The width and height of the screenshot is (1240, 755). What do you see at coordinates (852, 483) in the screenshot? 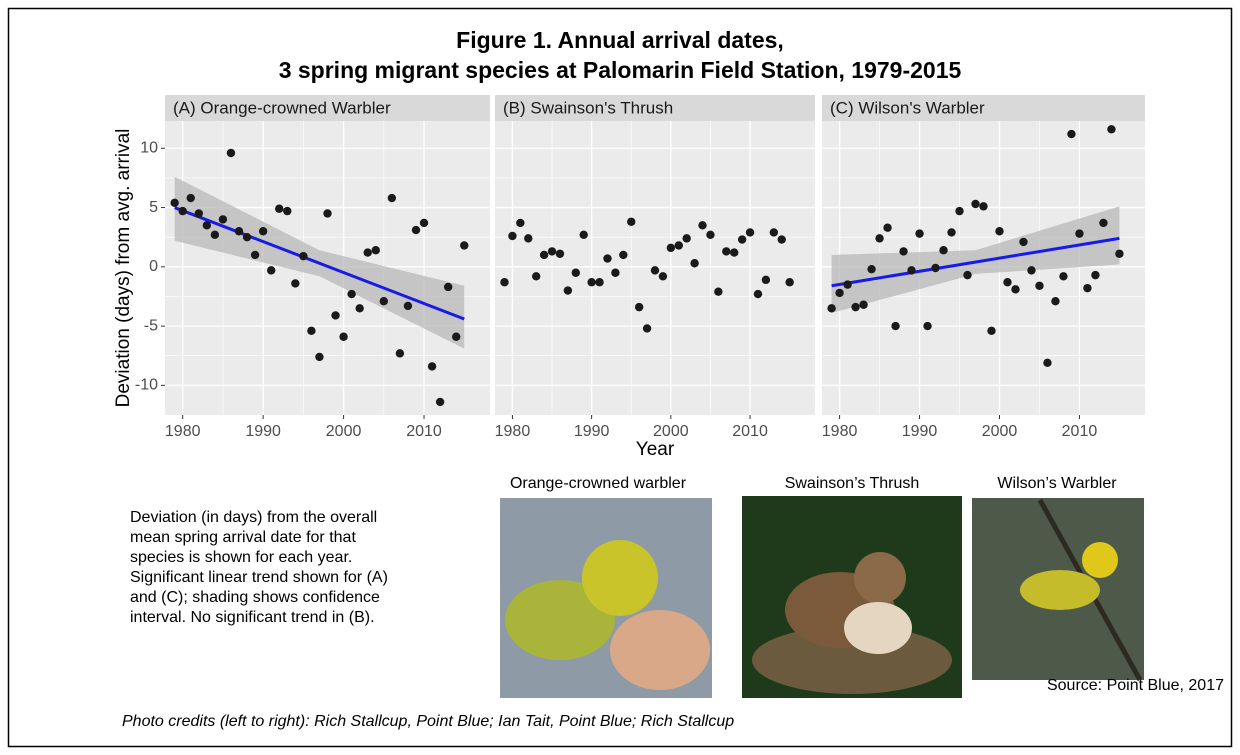
I see `photo-label: Swainson’s Thrush` at bounding box center [852, 483].